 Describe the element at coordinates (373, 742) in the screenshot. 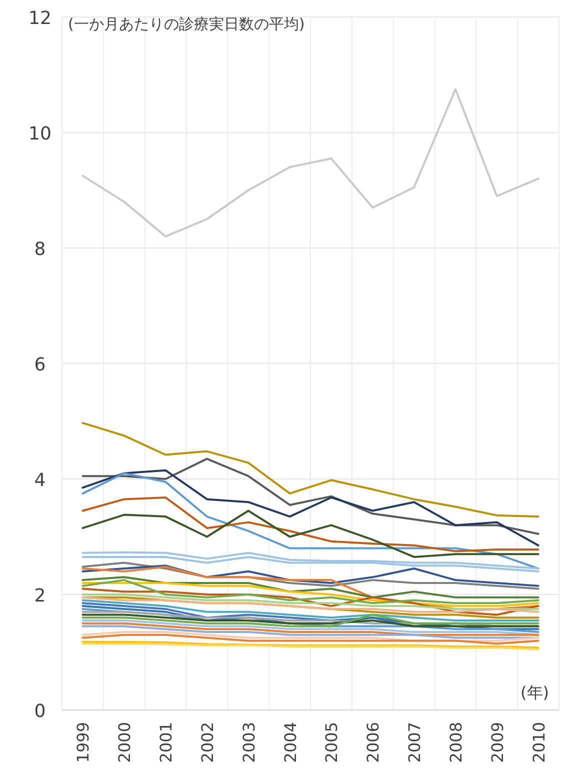

I see `x-tick-label: 2006` at that location.